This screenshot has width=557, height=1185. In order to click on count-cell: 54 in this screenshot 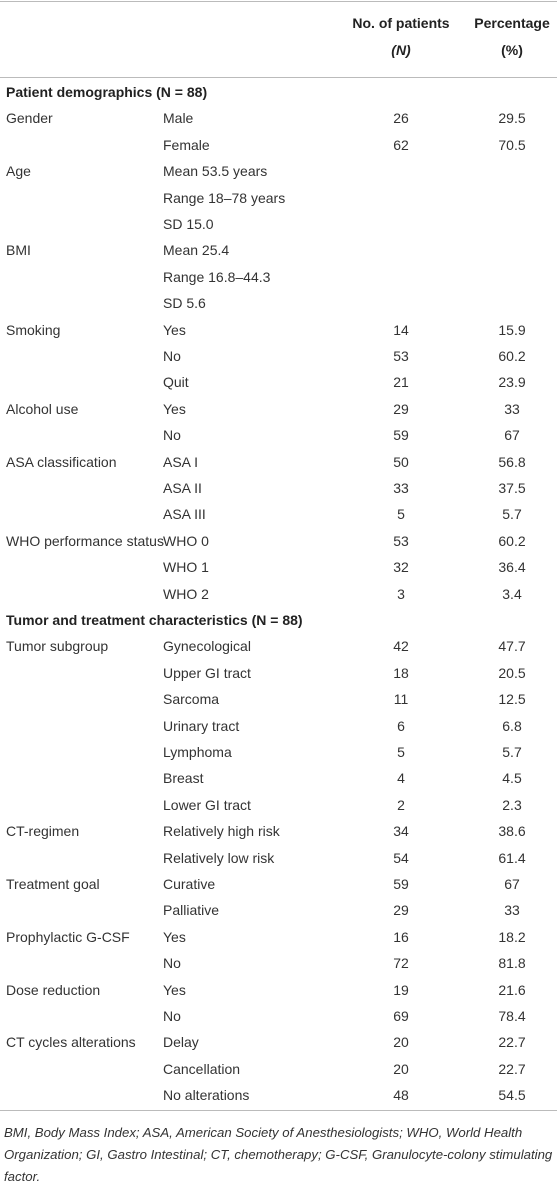, I will do `click(401, 857)`.